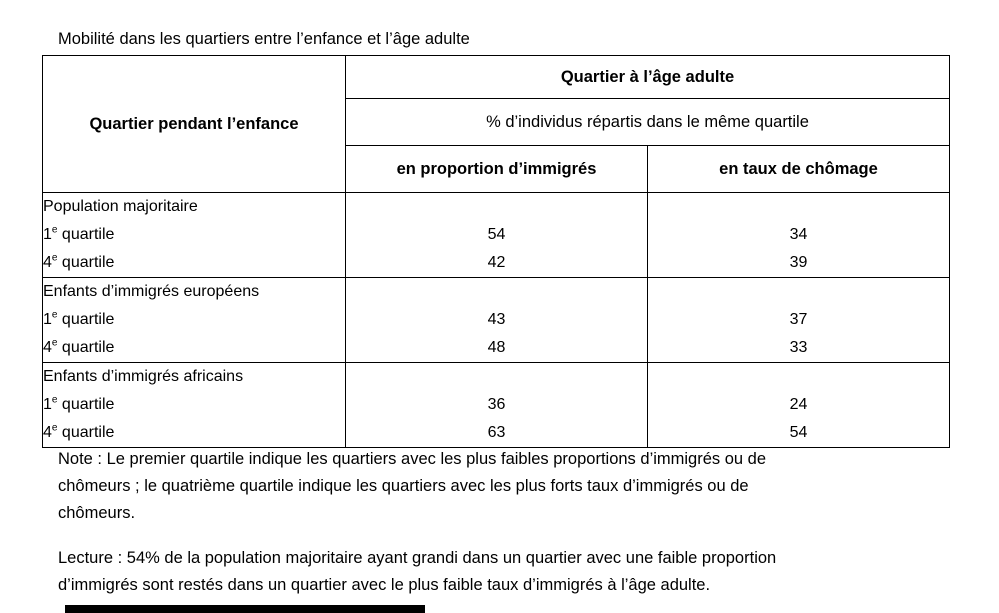 This screenshot has width=999, height=613. Describe the element at coordinates (496, 262) in the screenshot. I see `value-cell: 42` at that location.